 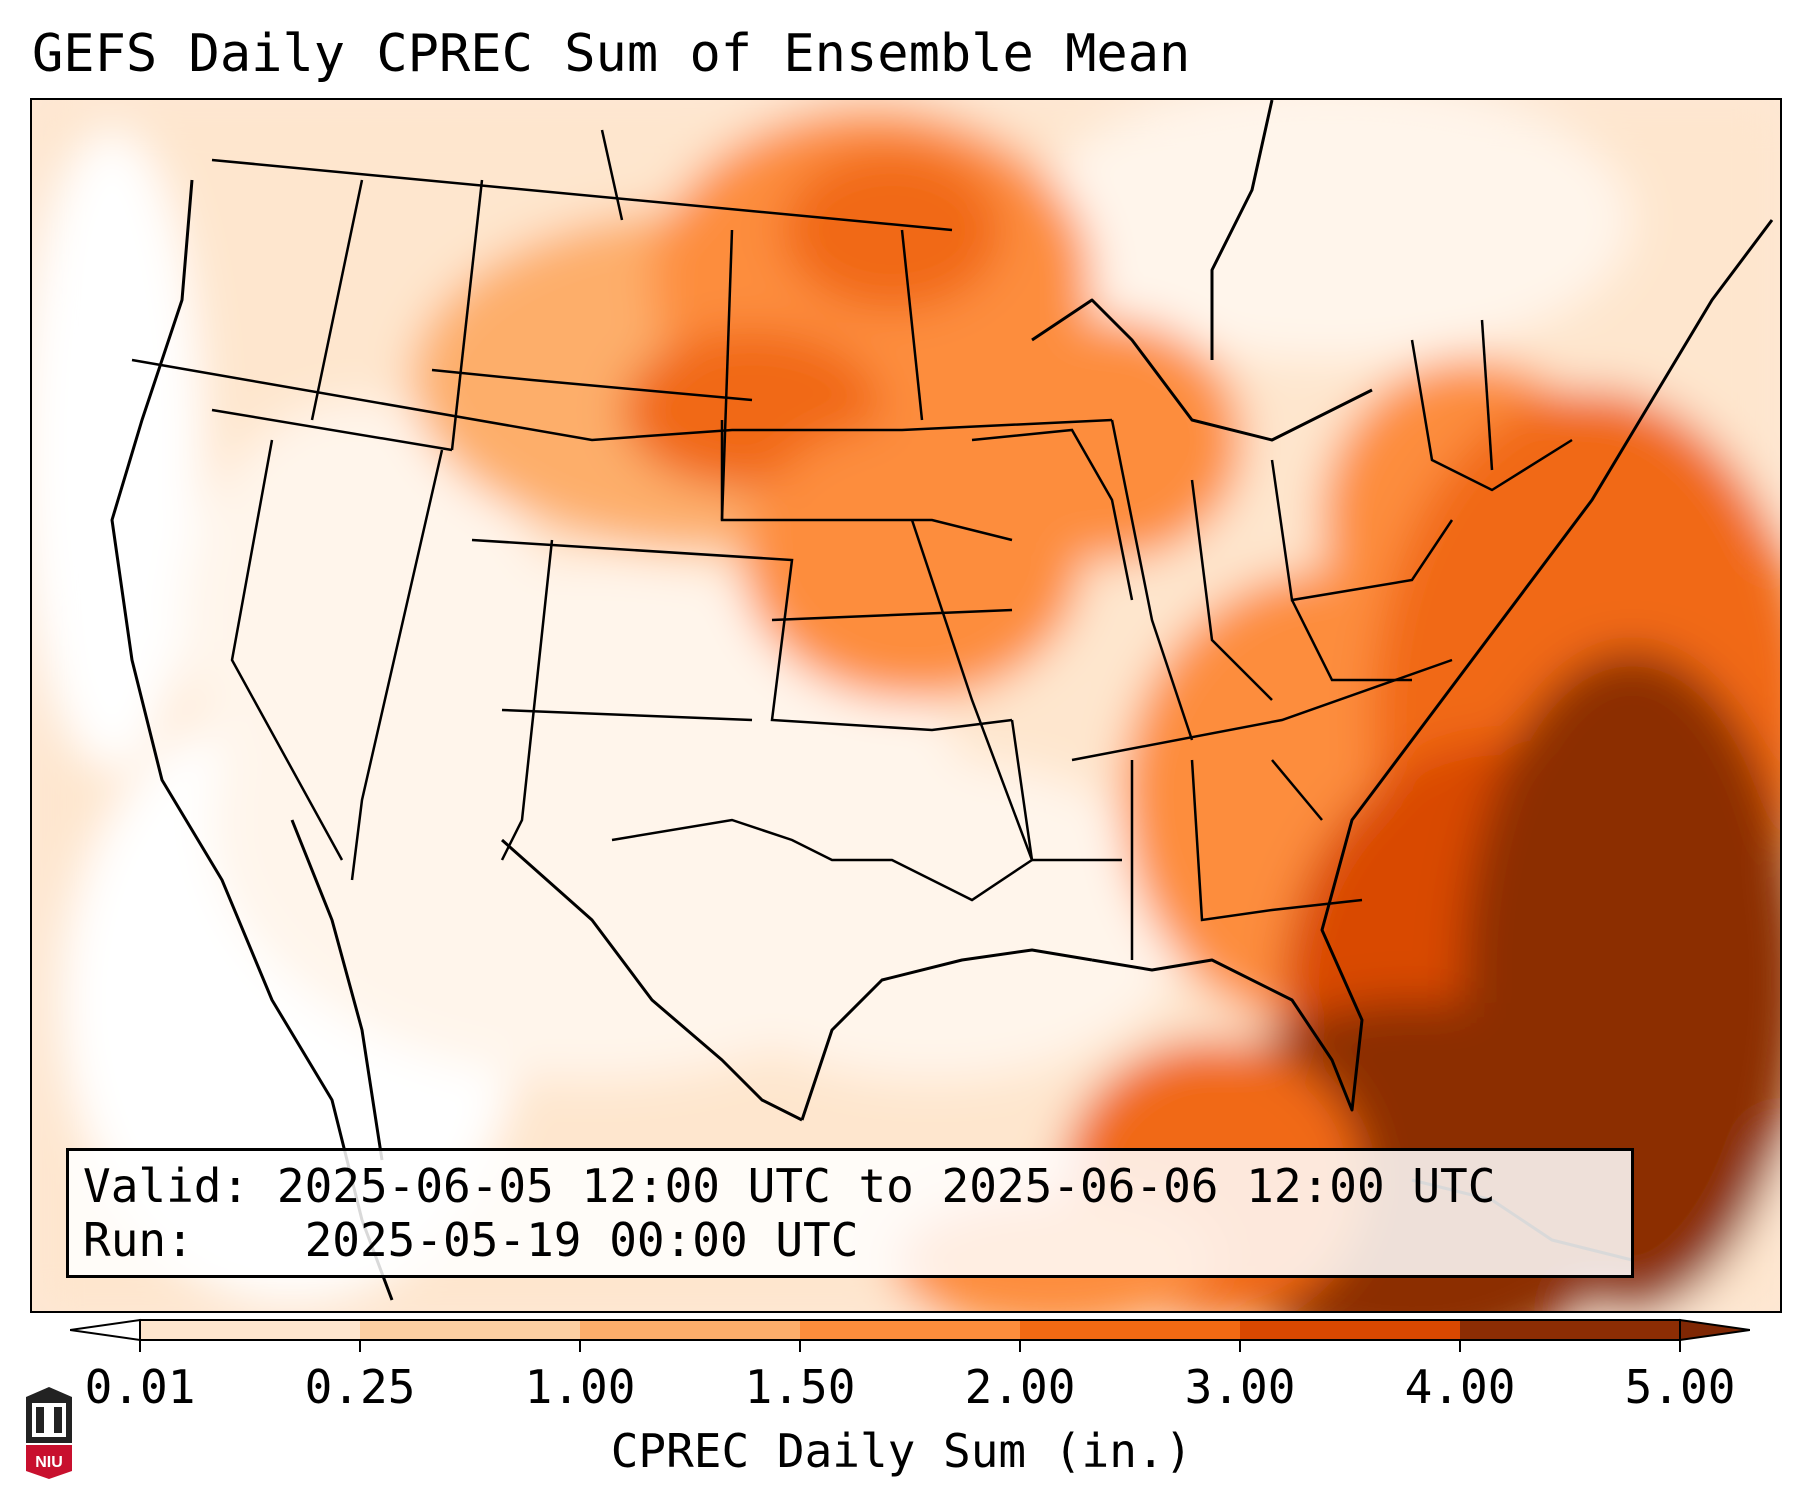 What do you see at coordinates (1714, 1330) in the screenshot?
I see `colorbar-over-extension` at bounding box center [1714, 1330].